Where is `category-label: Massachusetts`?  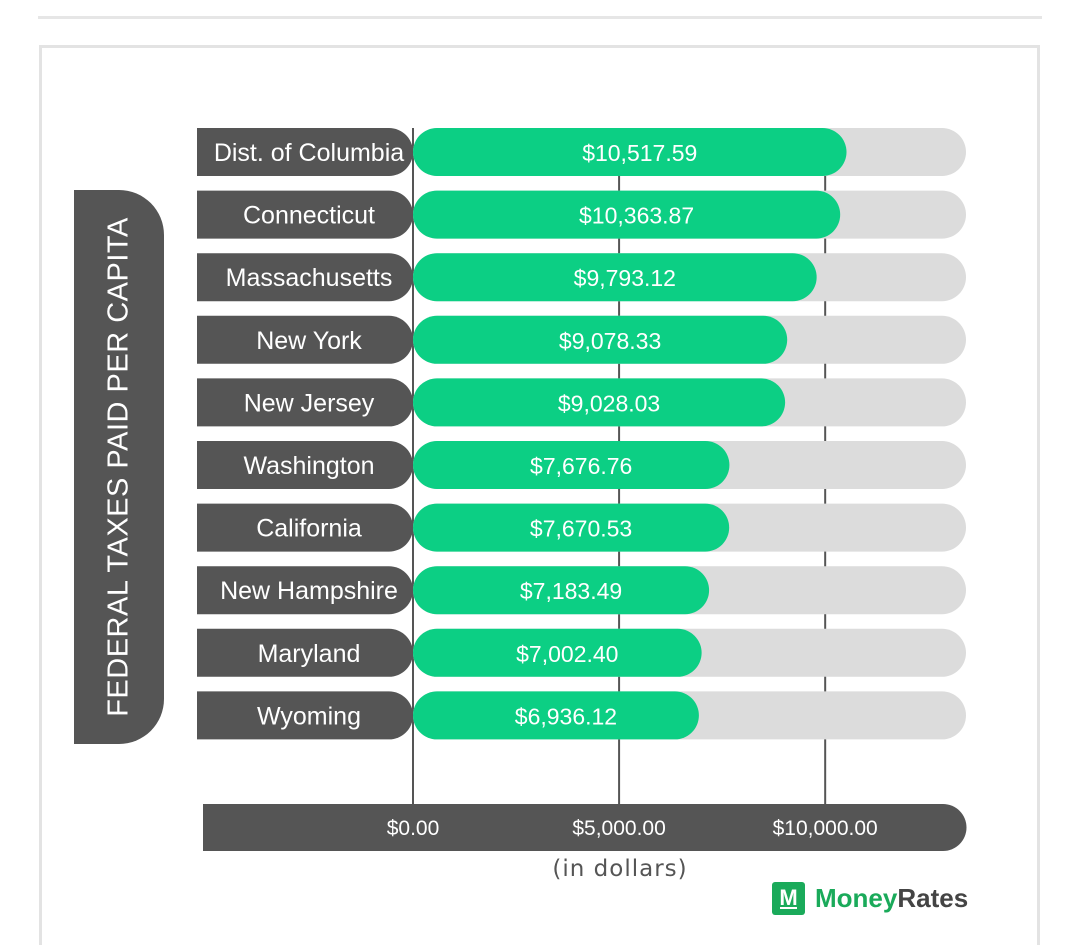
category-label: Massachusetts is located at coordinates (309, 278).